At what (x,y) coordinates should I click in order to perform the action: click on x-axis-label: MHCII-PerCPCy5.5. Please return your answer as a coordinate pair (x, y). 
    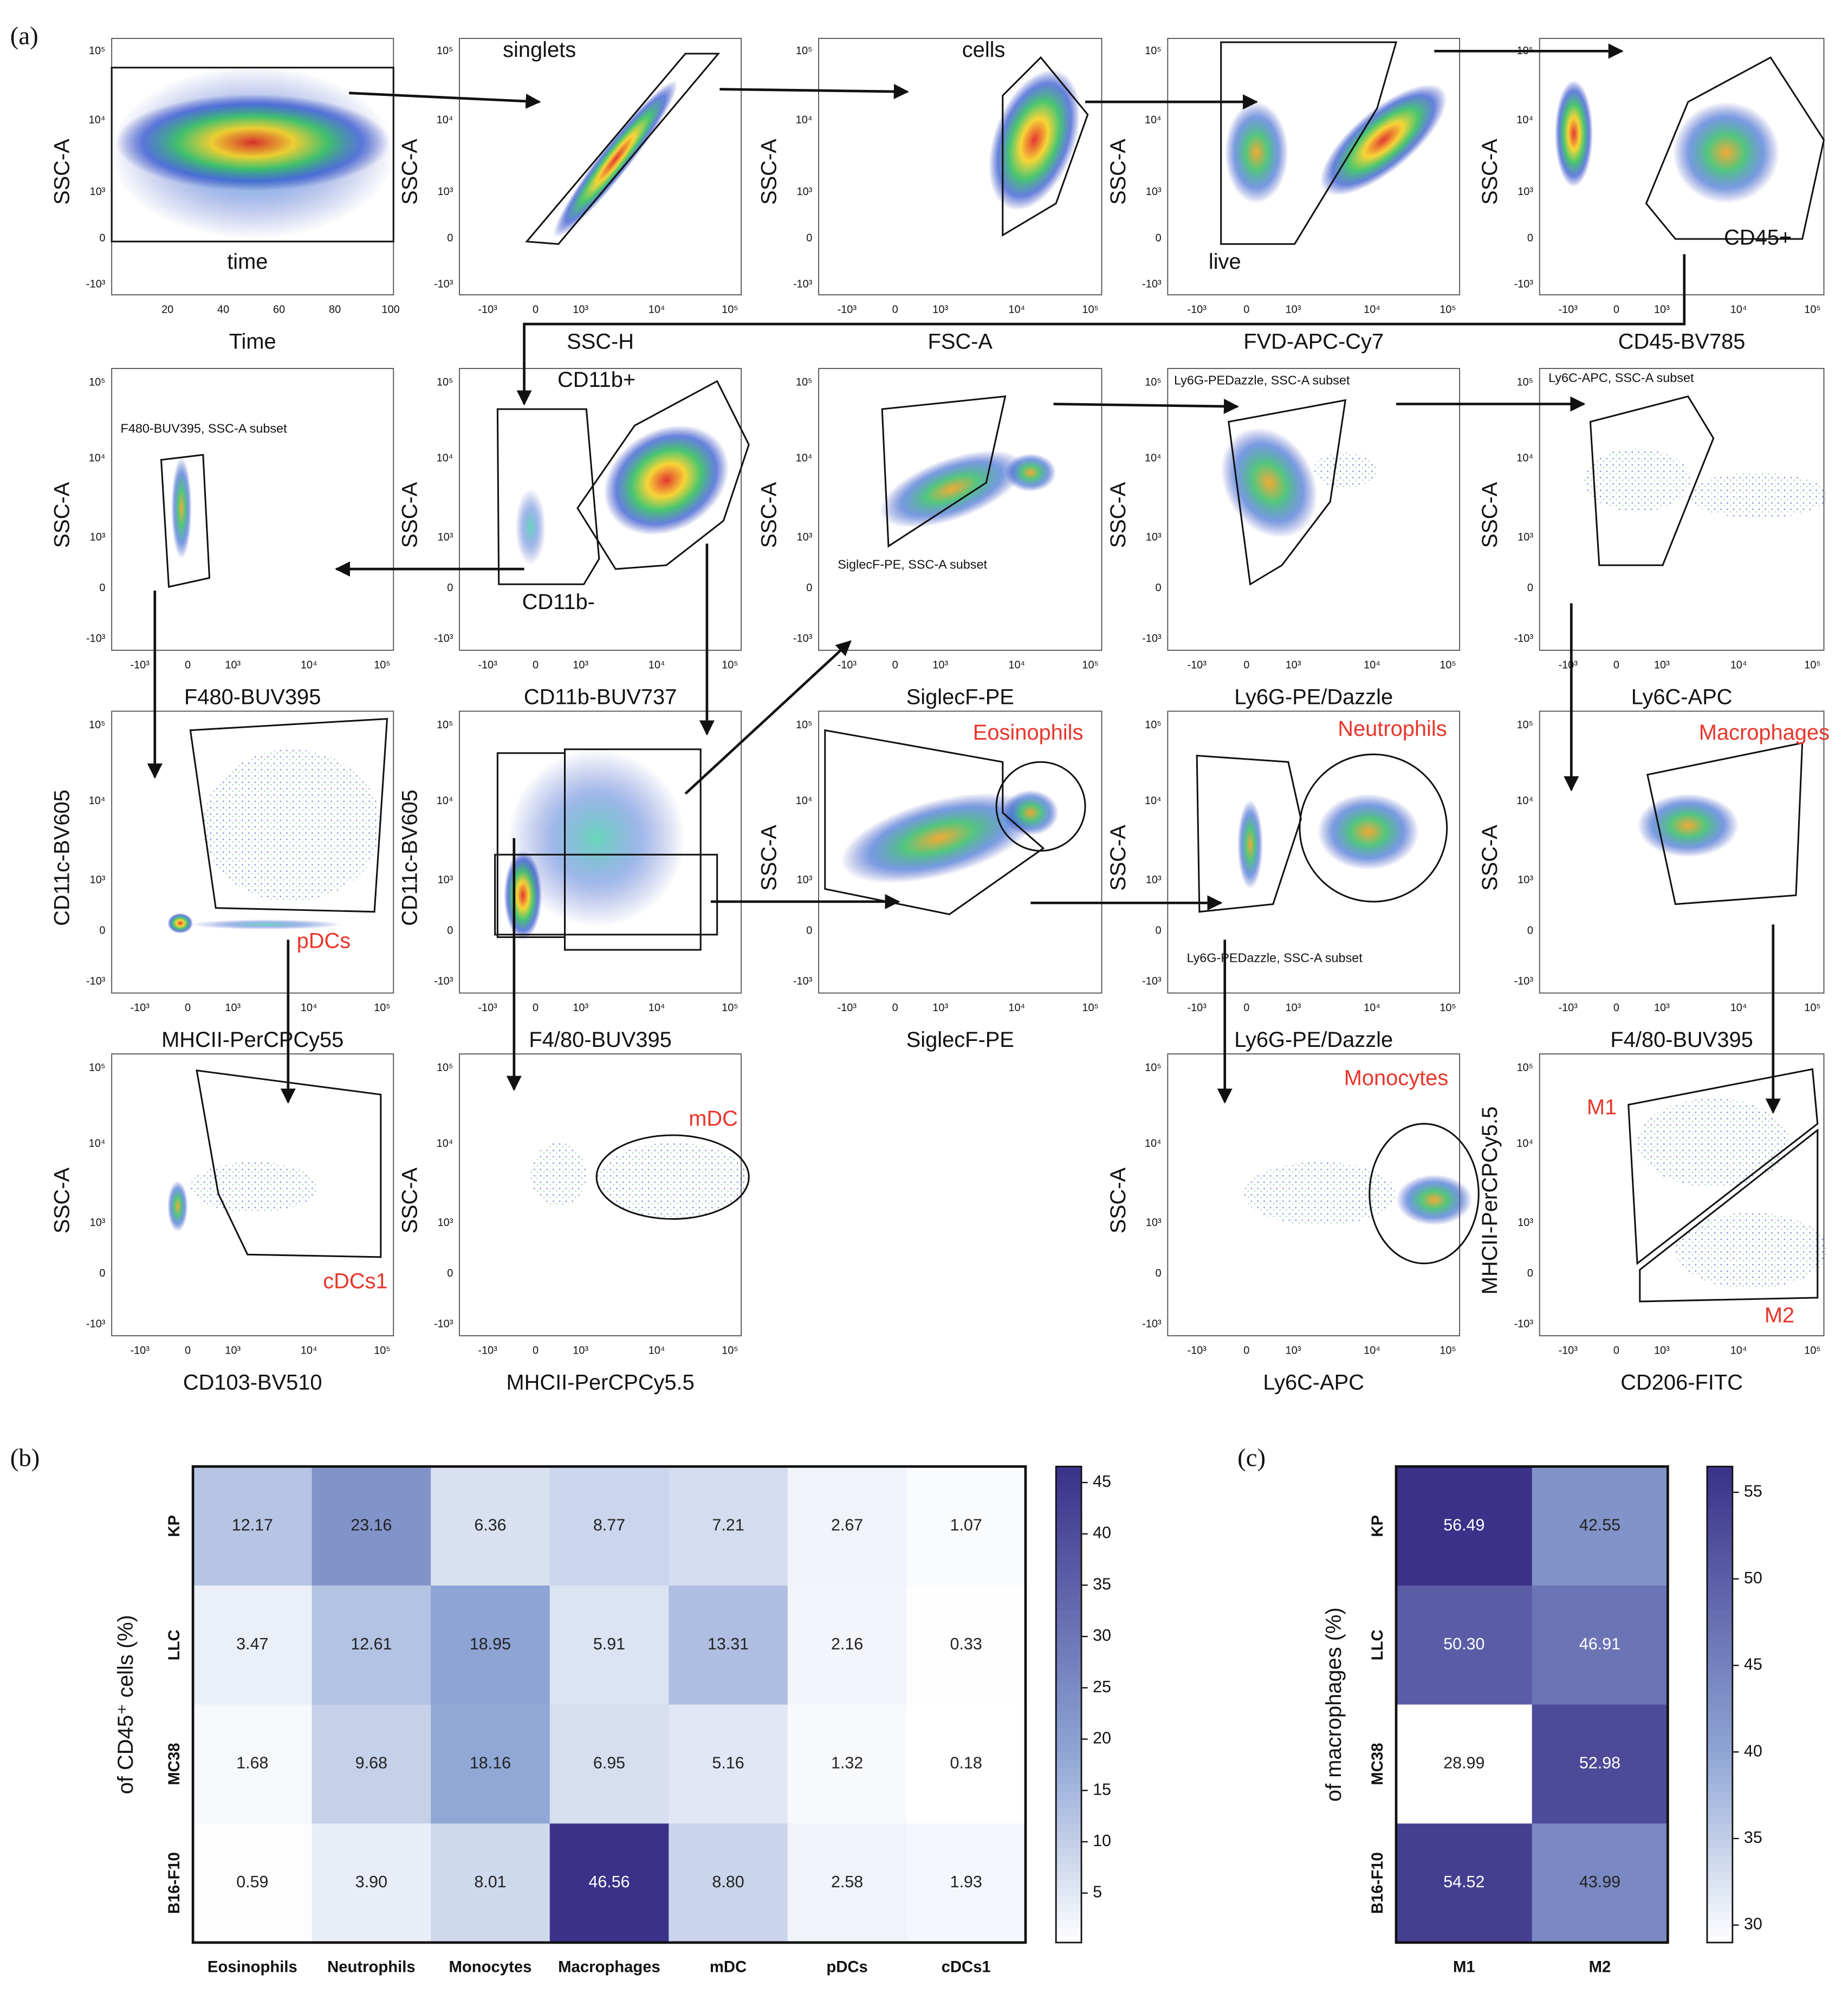
    Looking at the image, I should click on (600, 1383).